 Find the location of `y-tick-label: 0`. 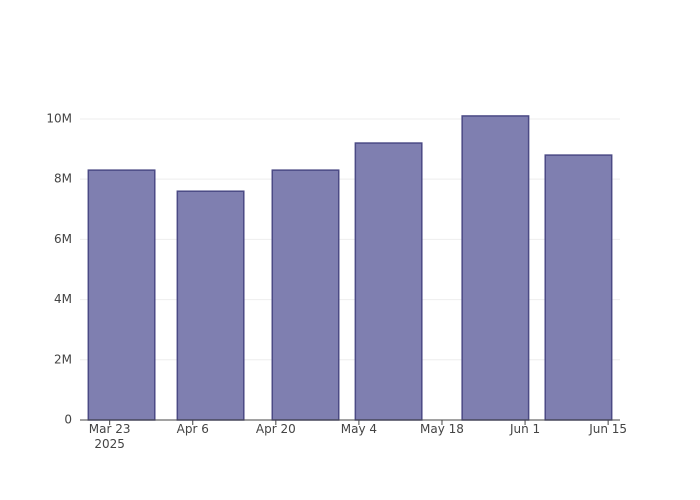

y-tick-label: 0 is located at coordinates (68, 420).